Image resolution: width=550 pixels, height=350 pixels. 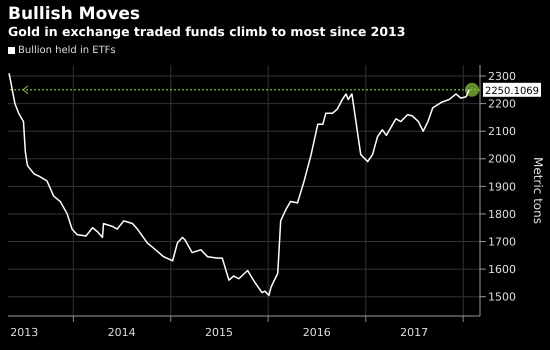 What do you see at coordinates (219, 332) in the screenshot?
I see `x-tick-label: 2015` at bounding box center [219, 332].